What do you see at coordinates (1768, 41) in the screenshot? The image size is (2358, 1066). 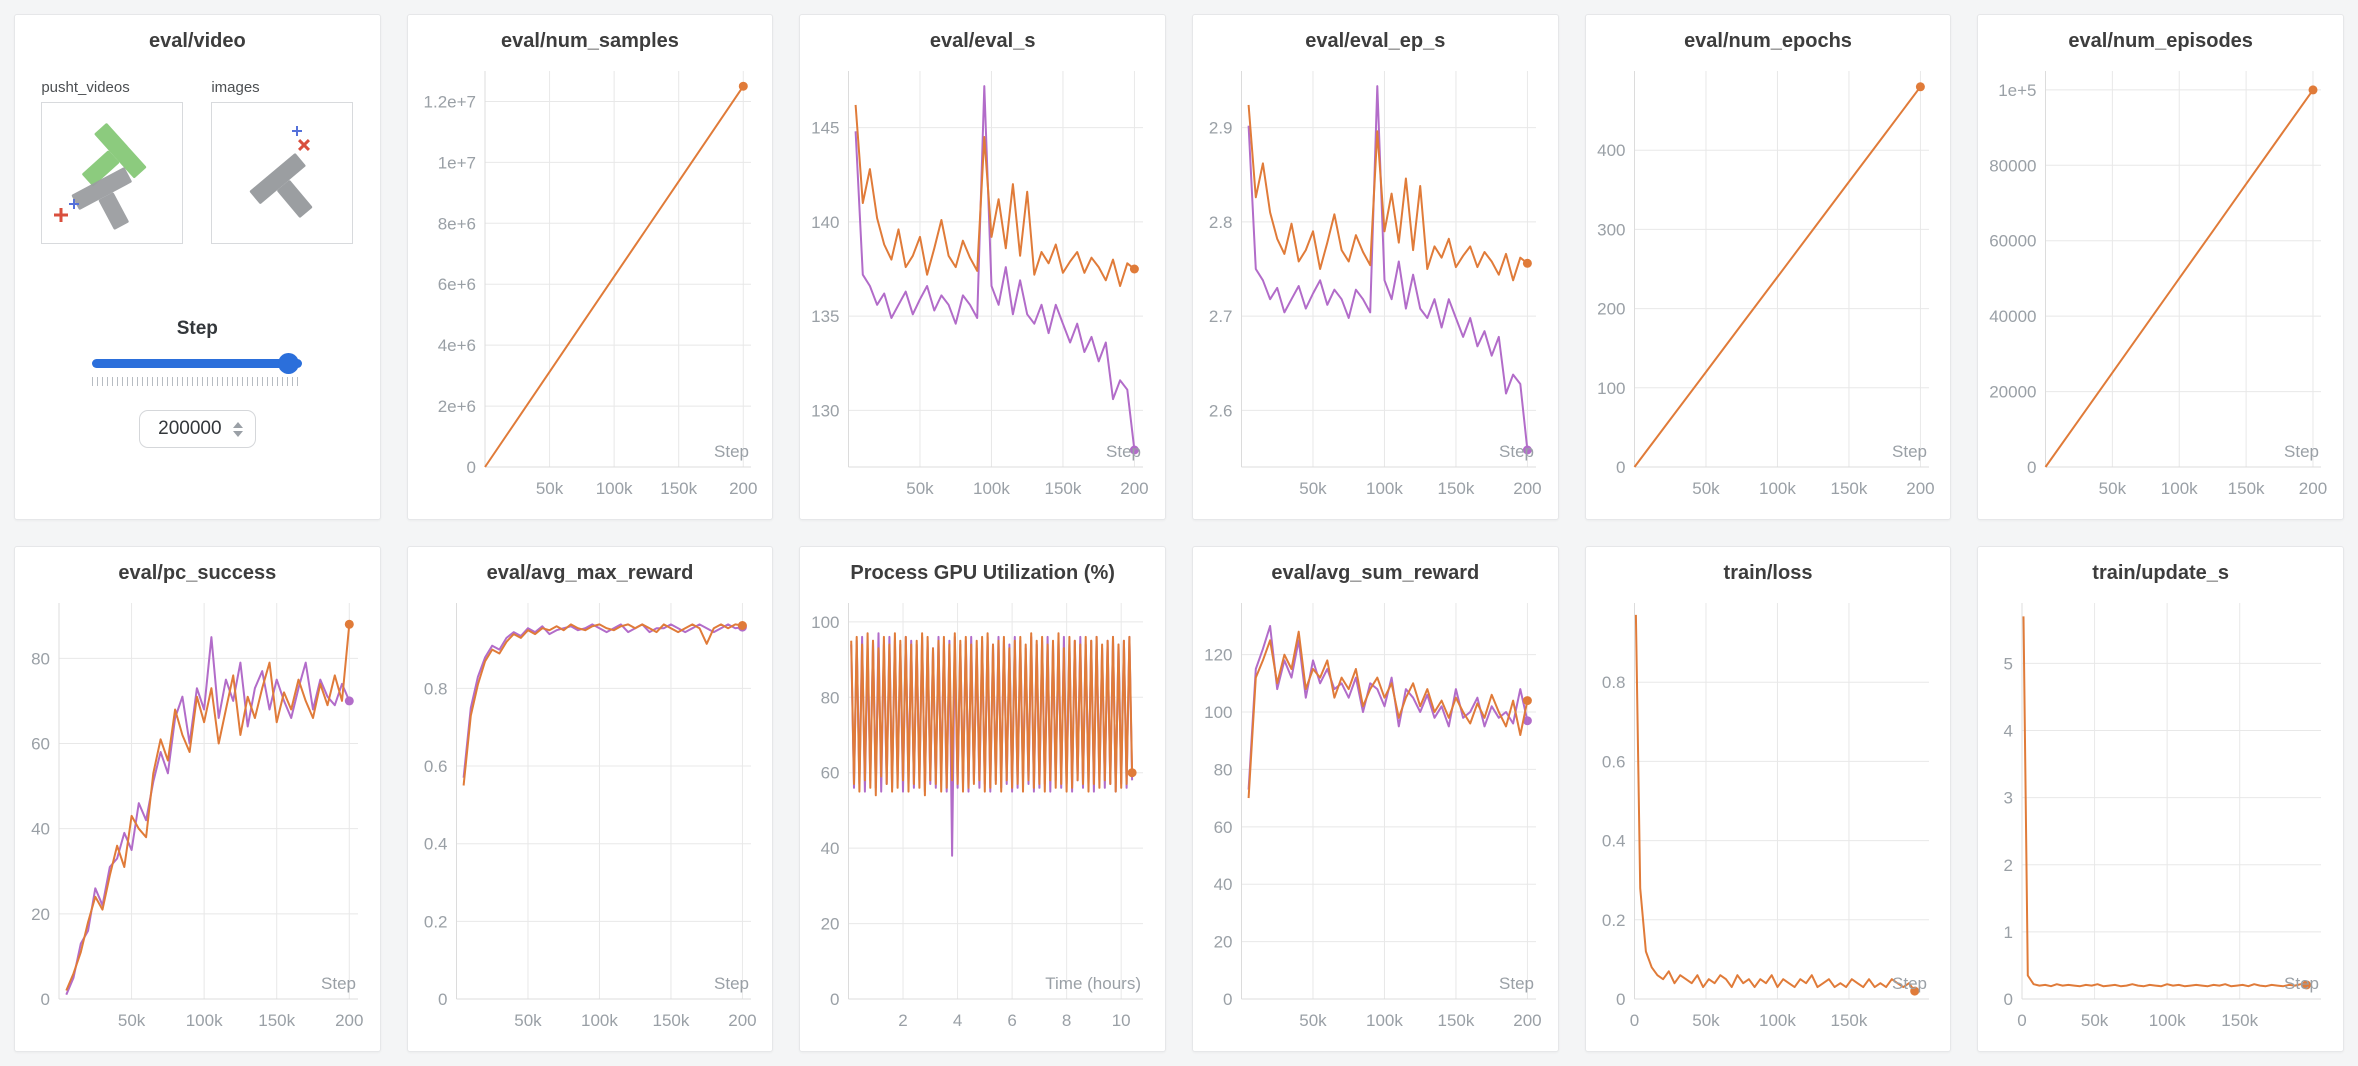 I see `chart-title: eval/num_epochs` at bounding box center [1768, 41].